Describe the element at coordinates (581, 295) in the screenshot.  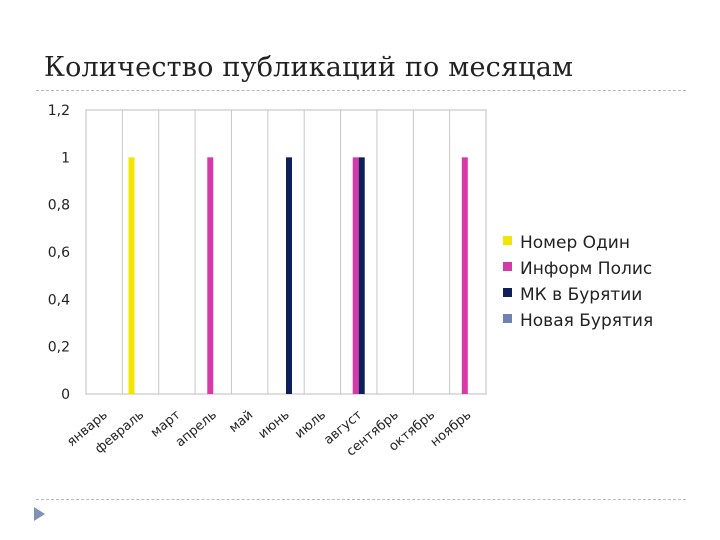
I see `legend-label: МК в Бурятии` at that location.